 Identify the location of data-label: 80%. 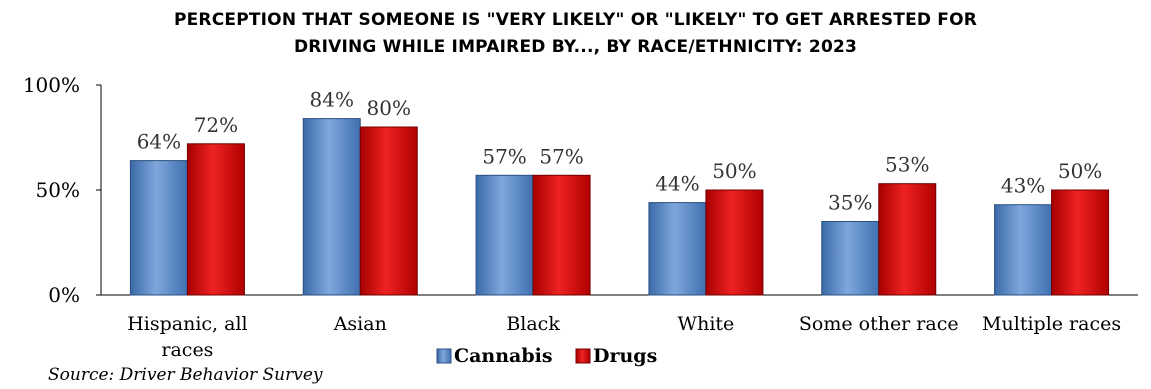
(389, 108).